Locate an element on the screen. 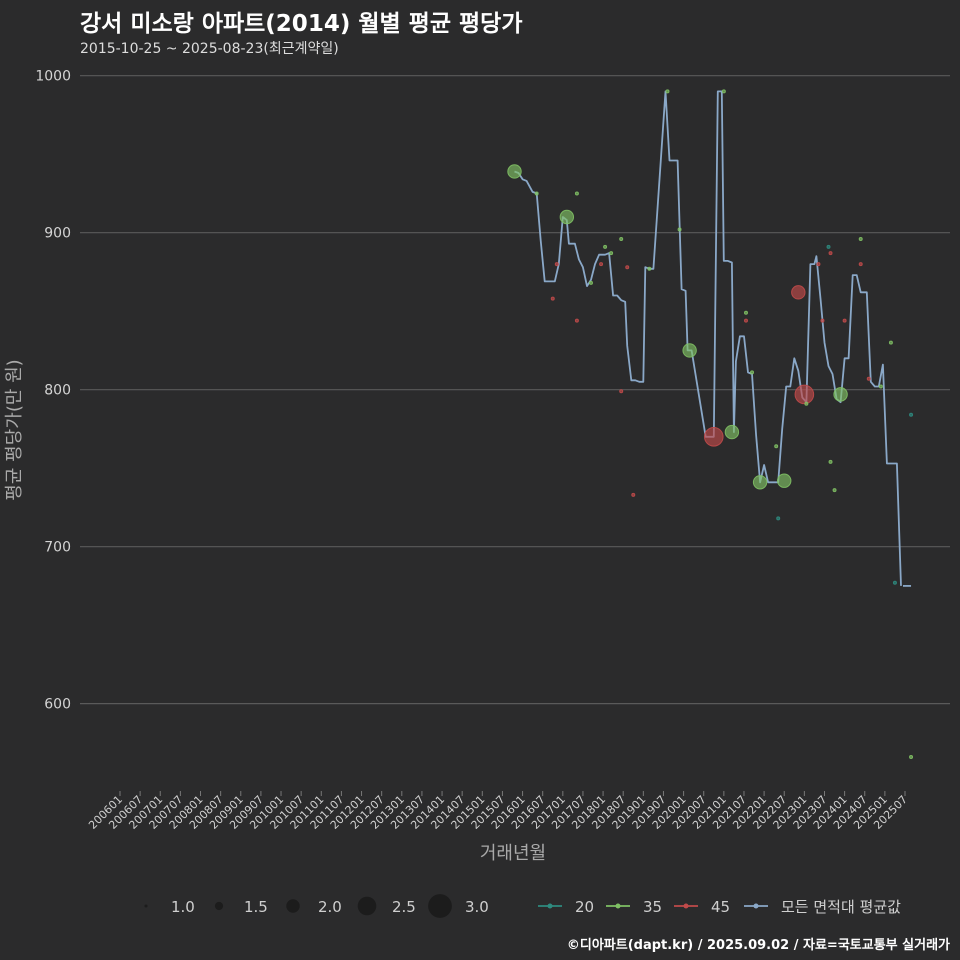 This screenshot has height=960, width=960. chart-subtitle: 2015-10-25 ~ 2025-08-23(최근계약일) is located at coordinates (209, 49).